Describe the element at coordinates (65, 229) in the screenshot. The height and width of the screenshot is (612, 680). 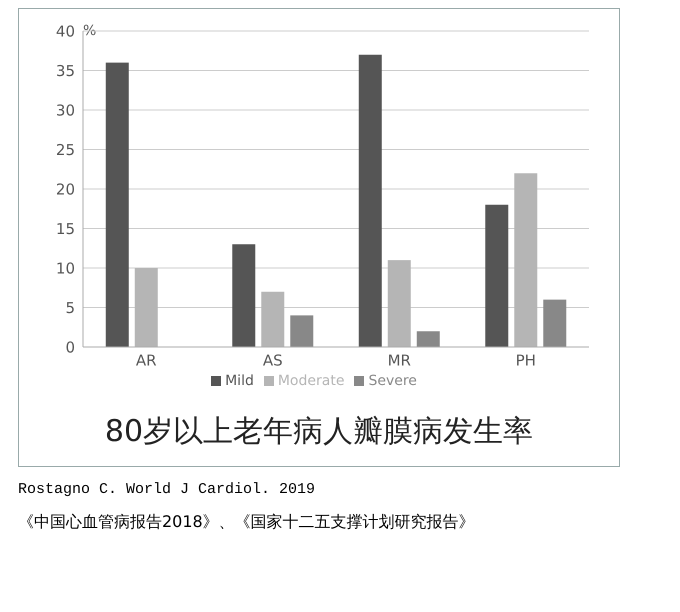
I see `y-tick-label: 15` at that location.